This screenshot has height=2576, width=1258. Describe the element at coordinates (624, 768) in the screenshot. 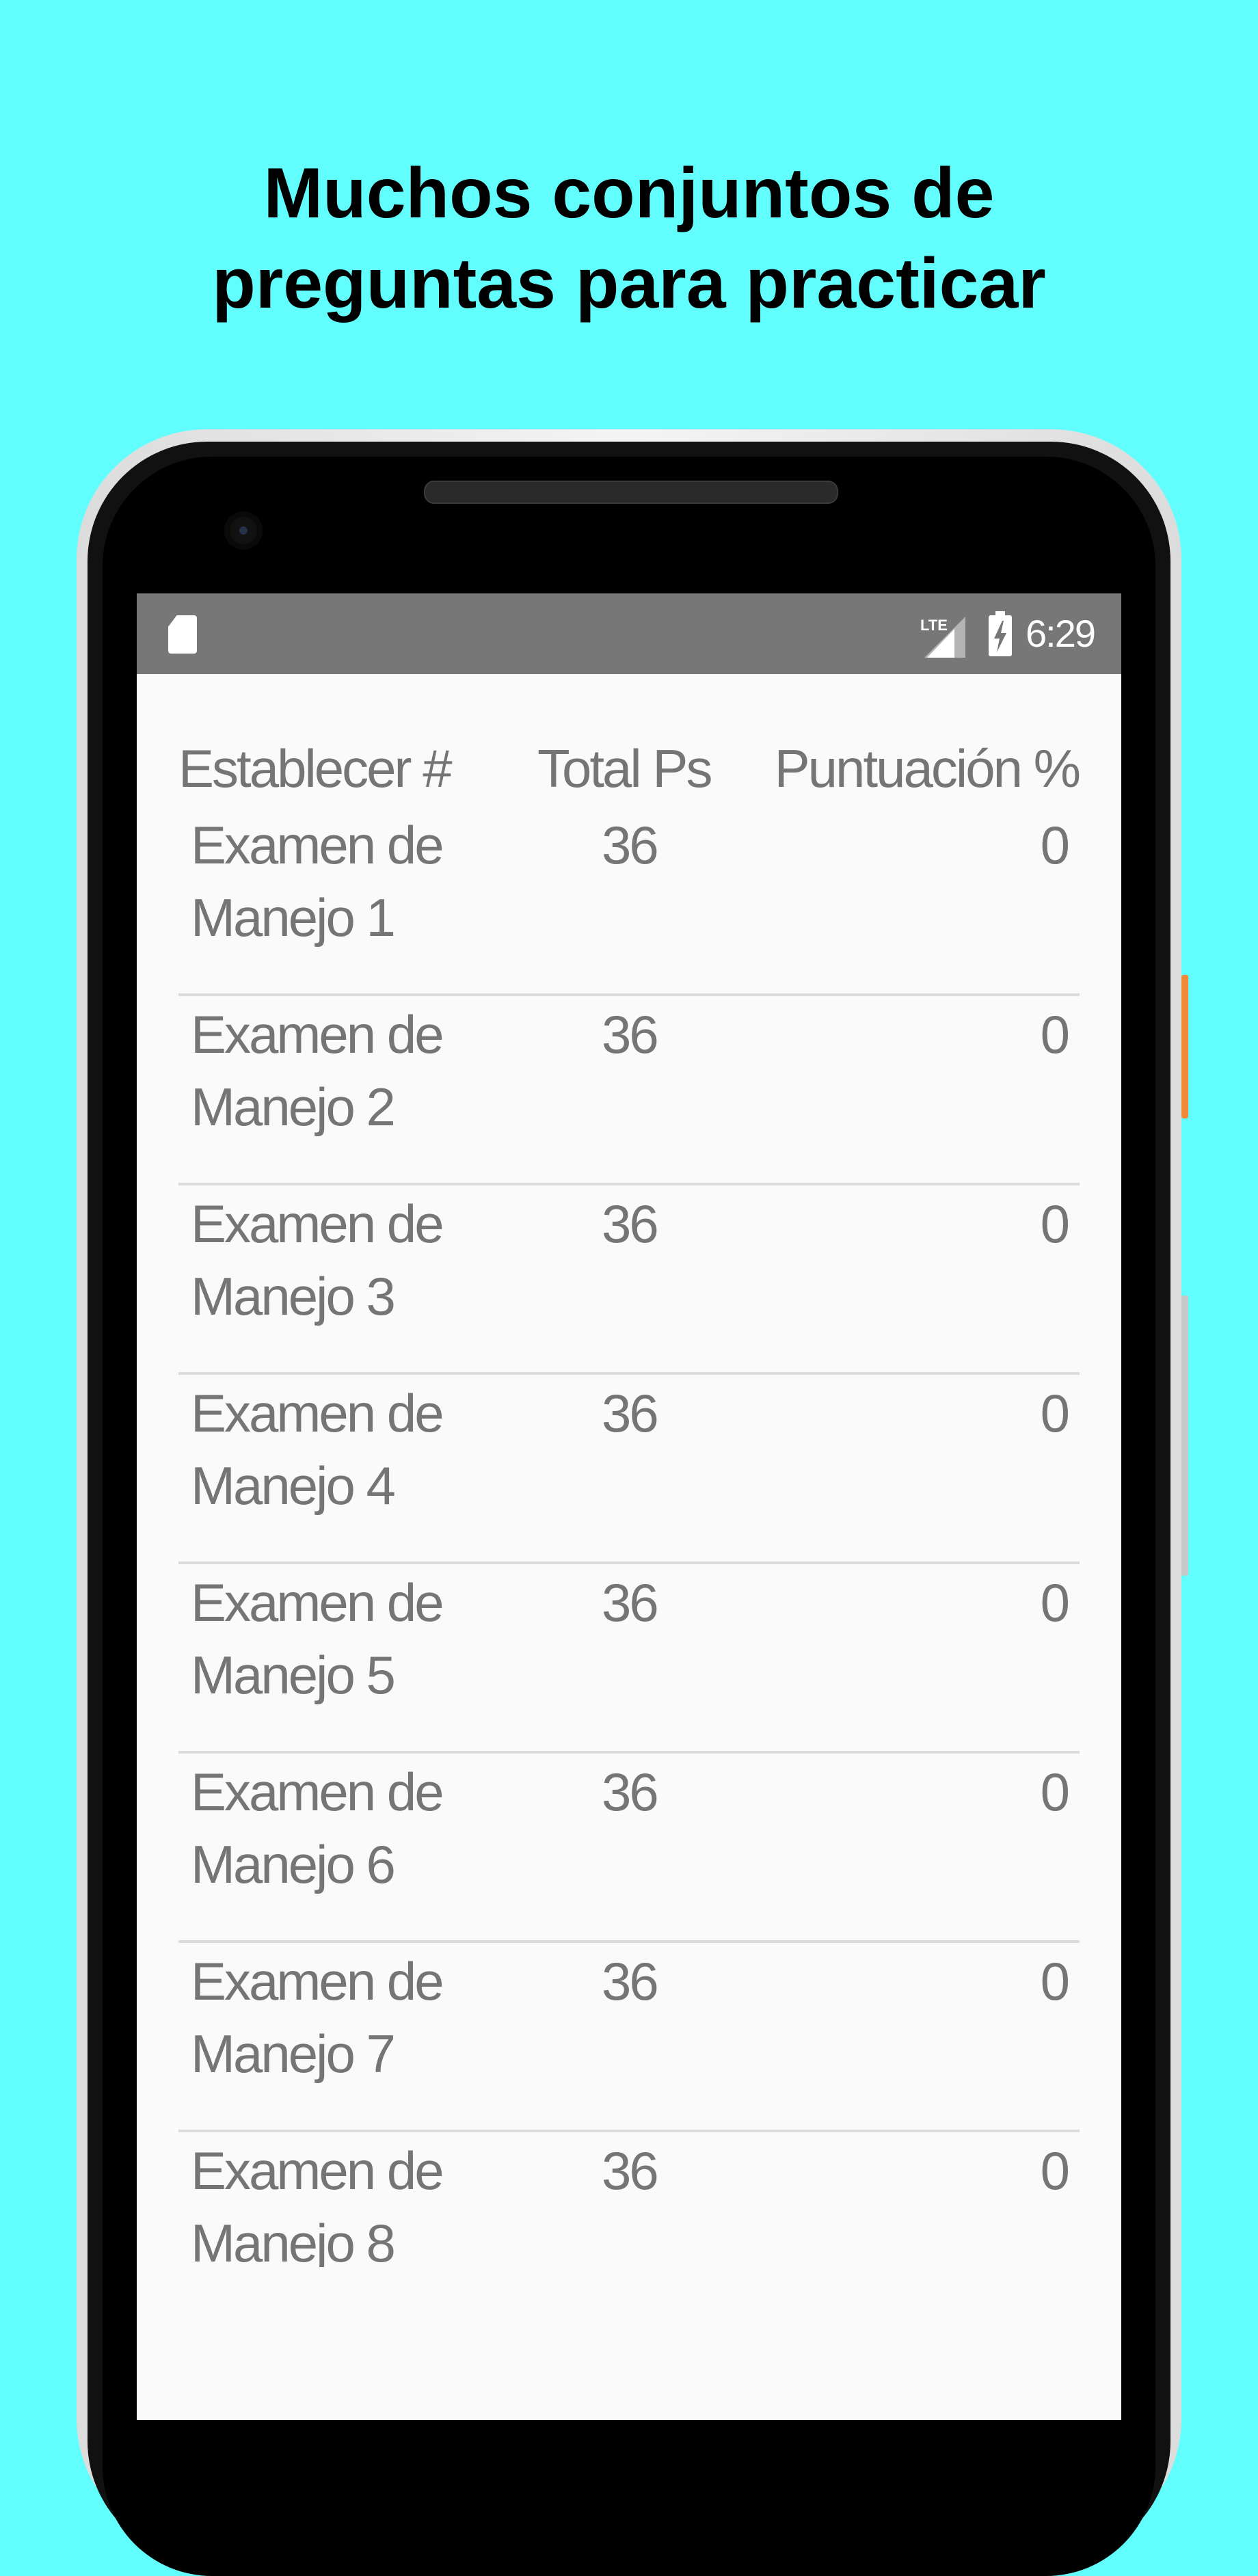

I see `header-total: Total Ps` at that location.